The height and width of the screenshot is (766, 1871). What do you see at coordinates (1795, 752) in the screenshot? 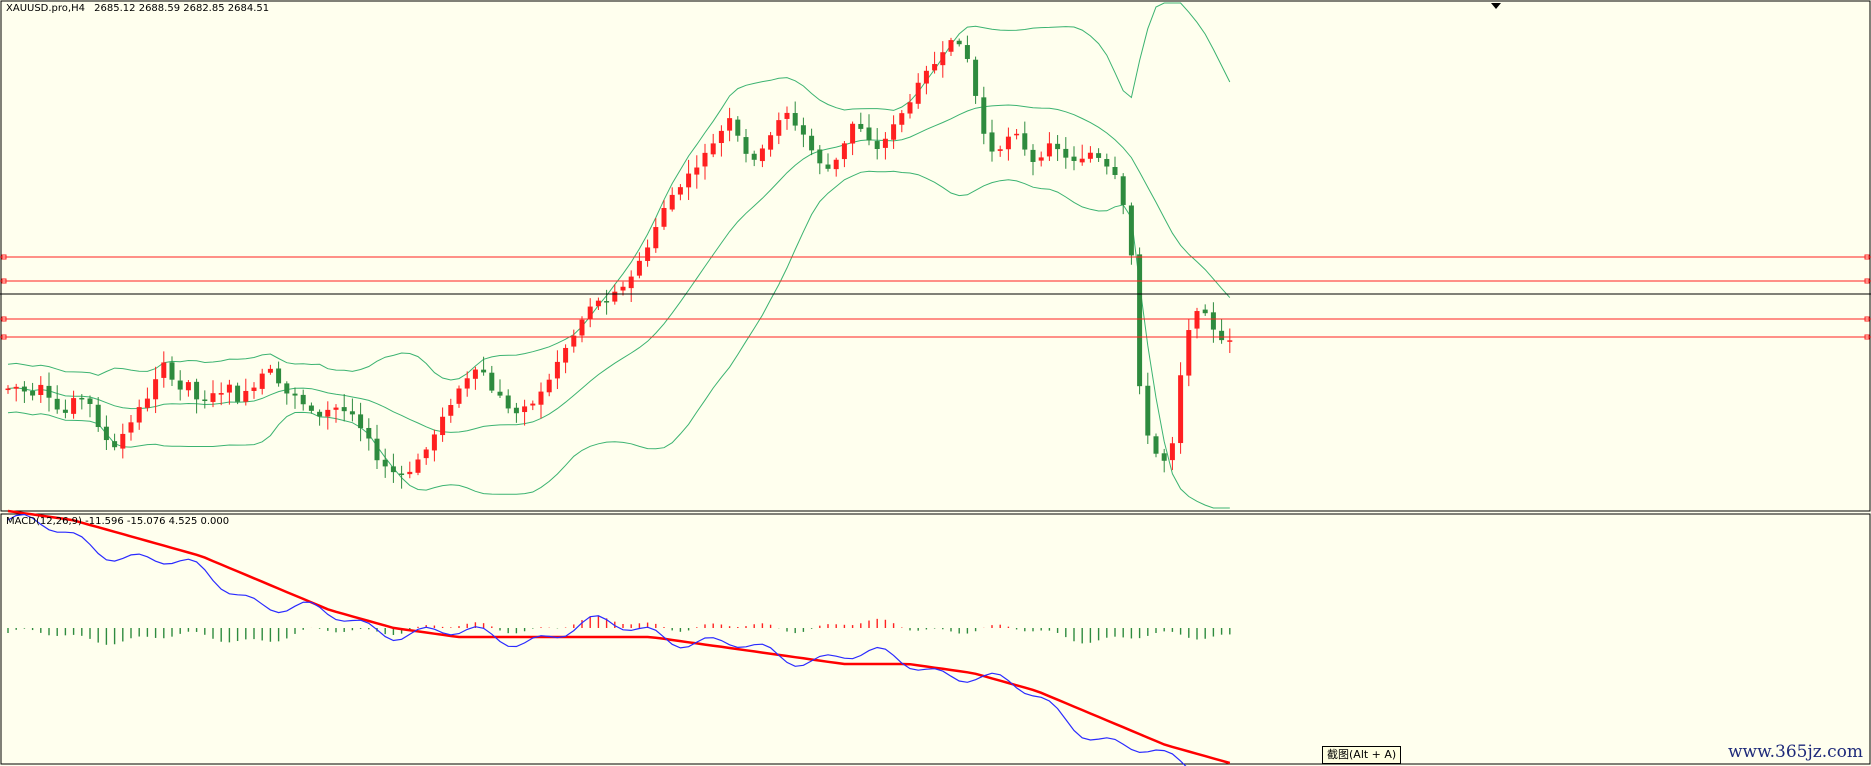
I see `watermark: www.365jz.com` at bounding box center [1795, 752].